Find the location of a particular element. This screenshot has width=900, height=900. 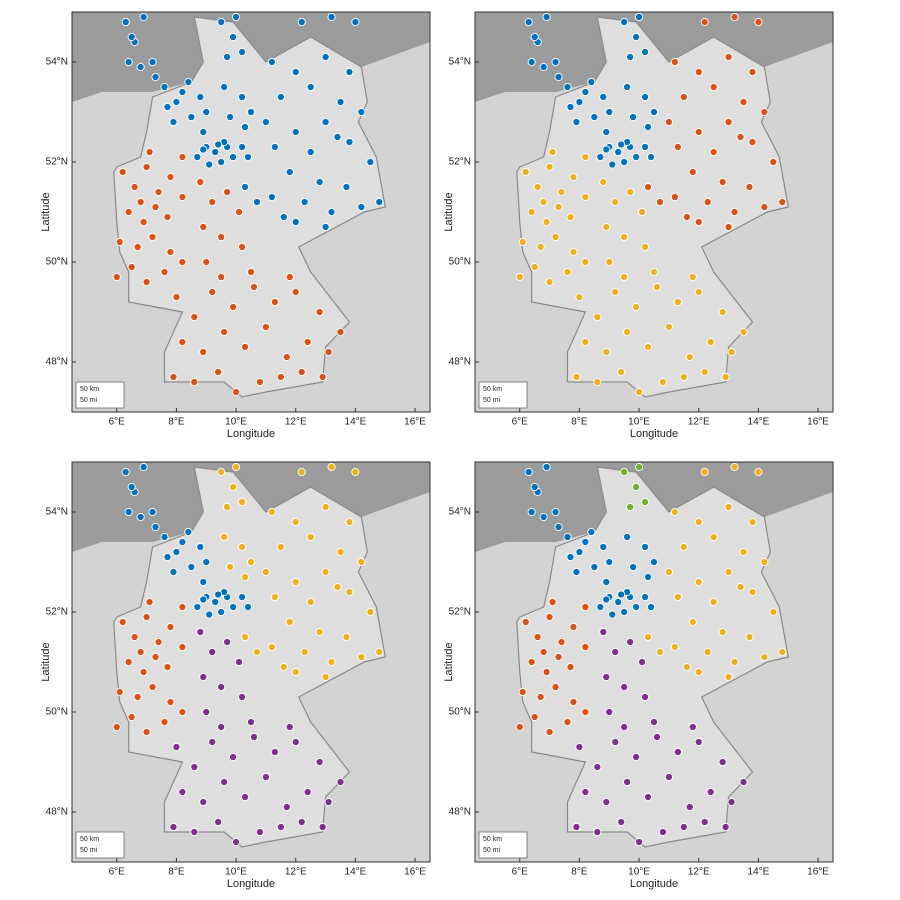

germany is located at coordinates (249, 207).